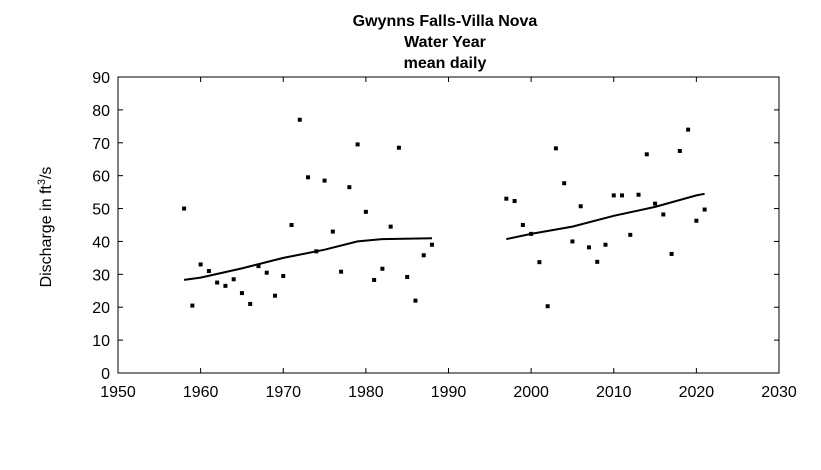  What do you see at coordinates (445, 21) in the screenshot?
I see `chart-title-line: Gwynns Falls-Villa Nova` at bounding box center [445, 21].